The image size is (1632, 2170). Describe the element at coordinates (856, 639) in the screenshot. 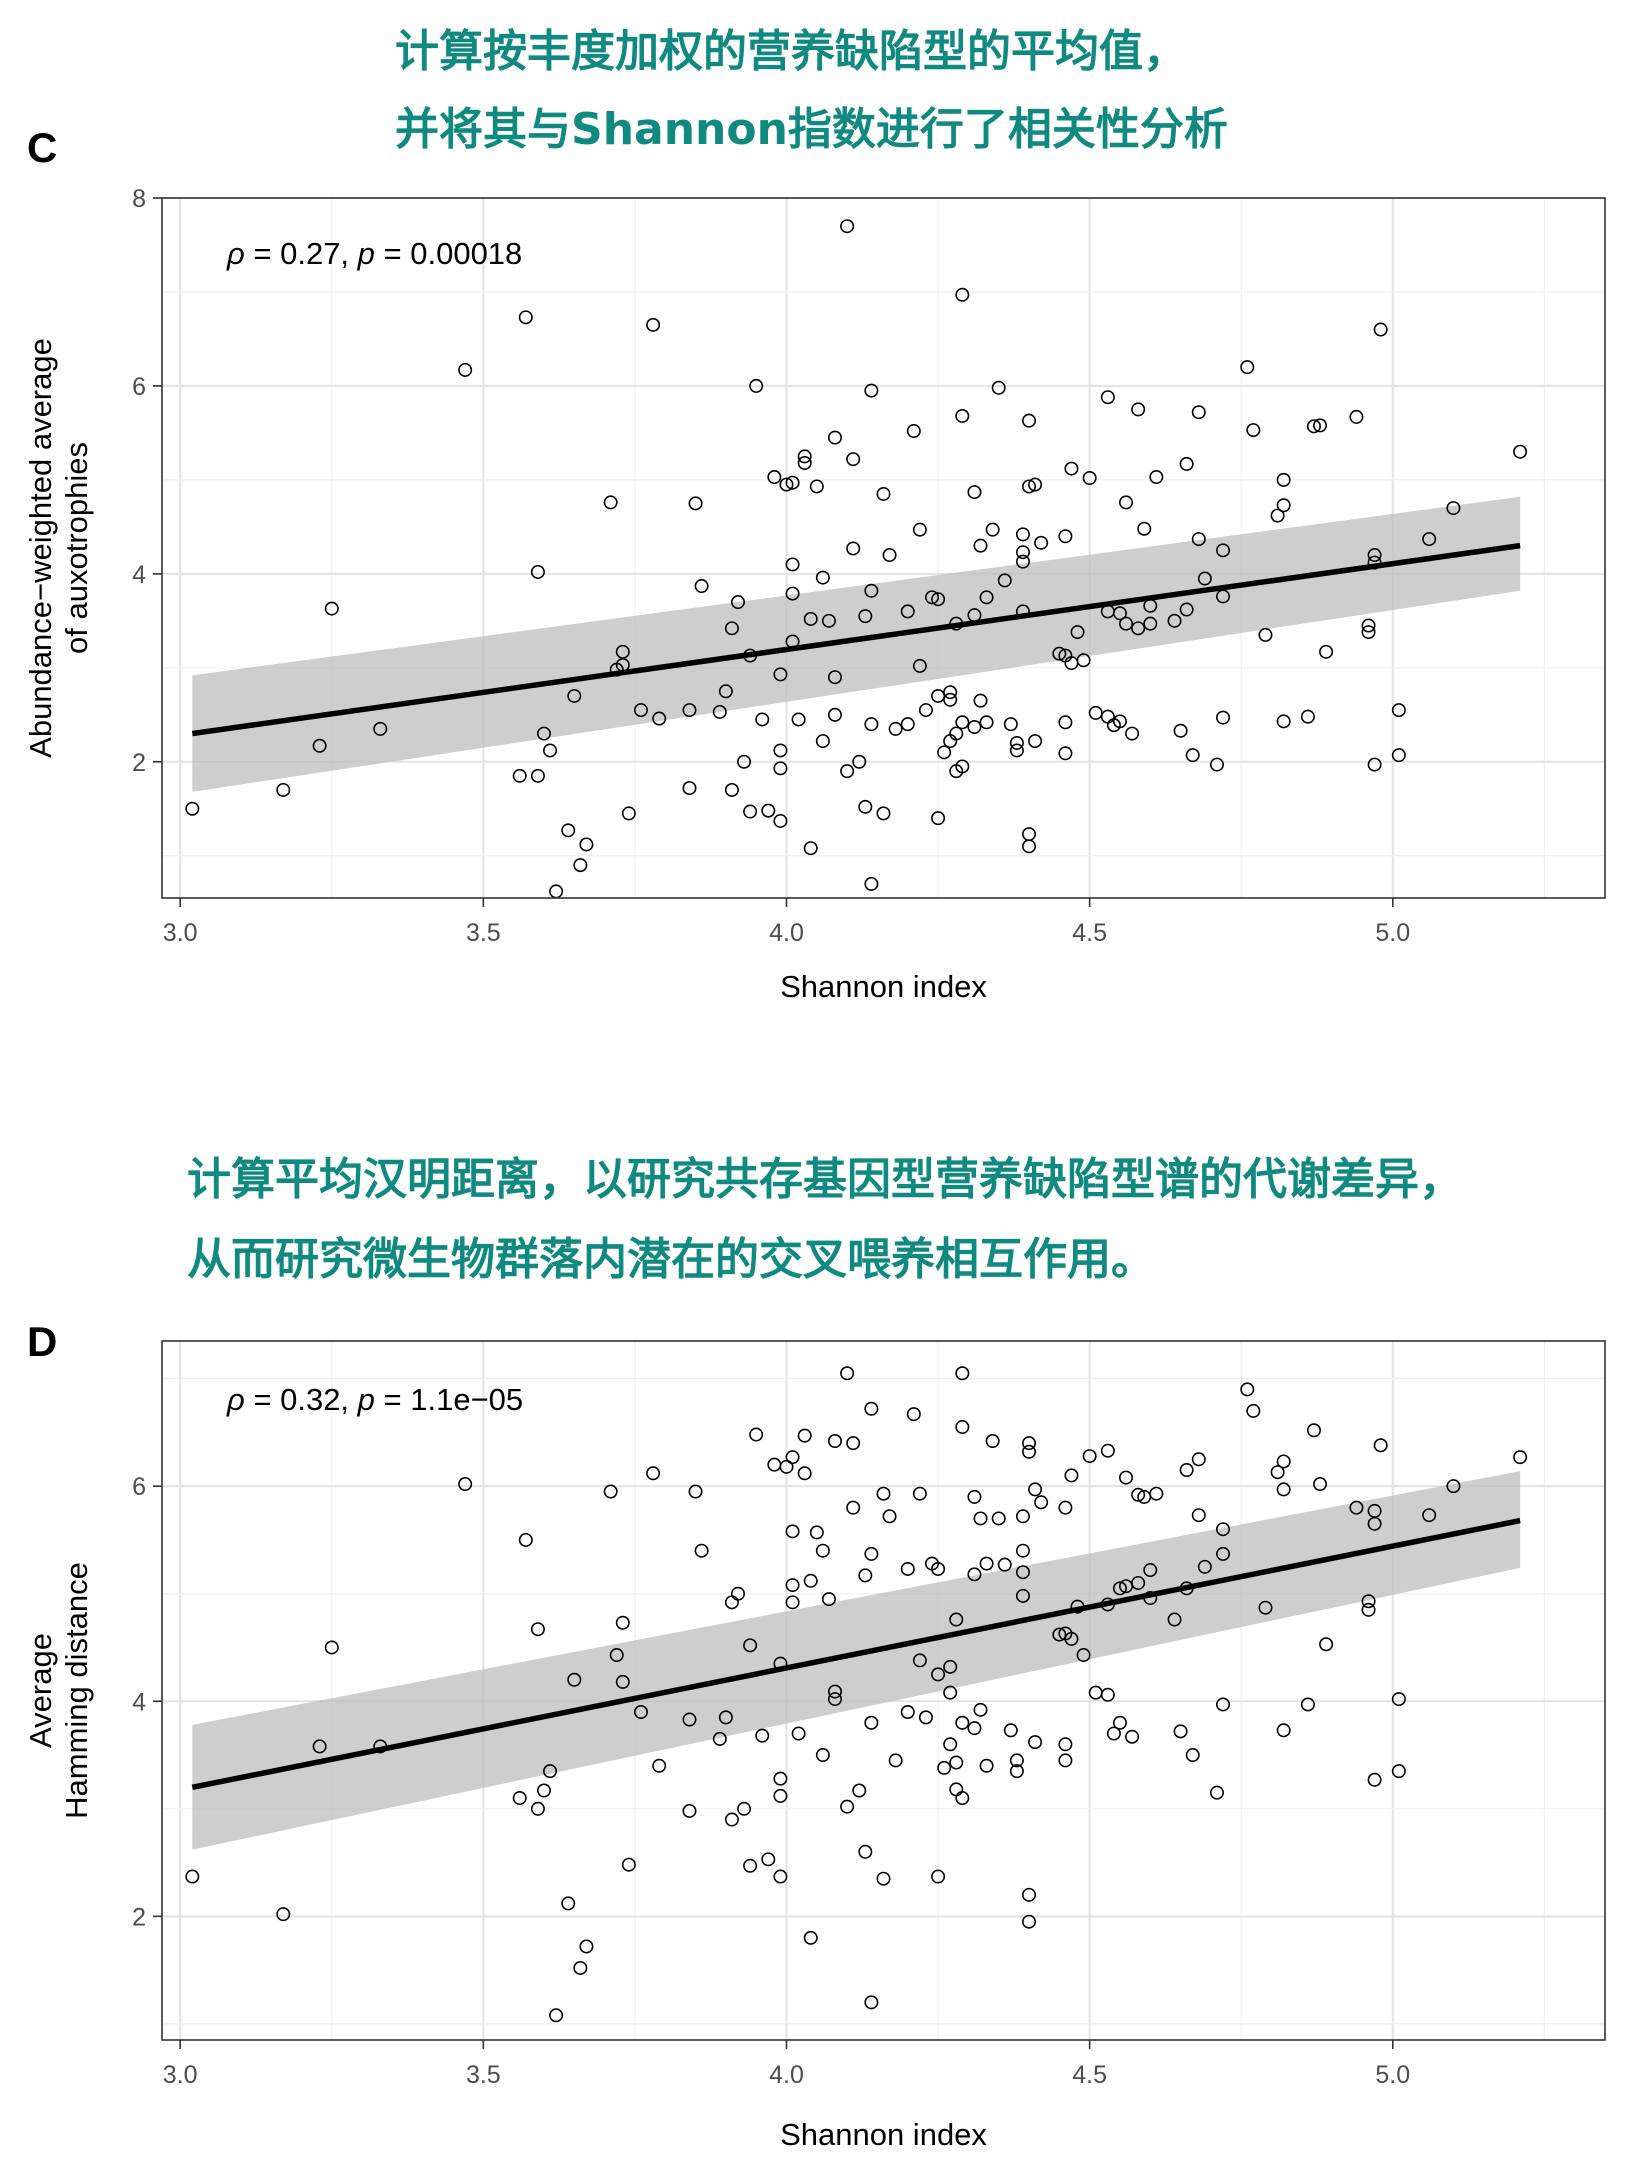

I see `regression-line` at that location.